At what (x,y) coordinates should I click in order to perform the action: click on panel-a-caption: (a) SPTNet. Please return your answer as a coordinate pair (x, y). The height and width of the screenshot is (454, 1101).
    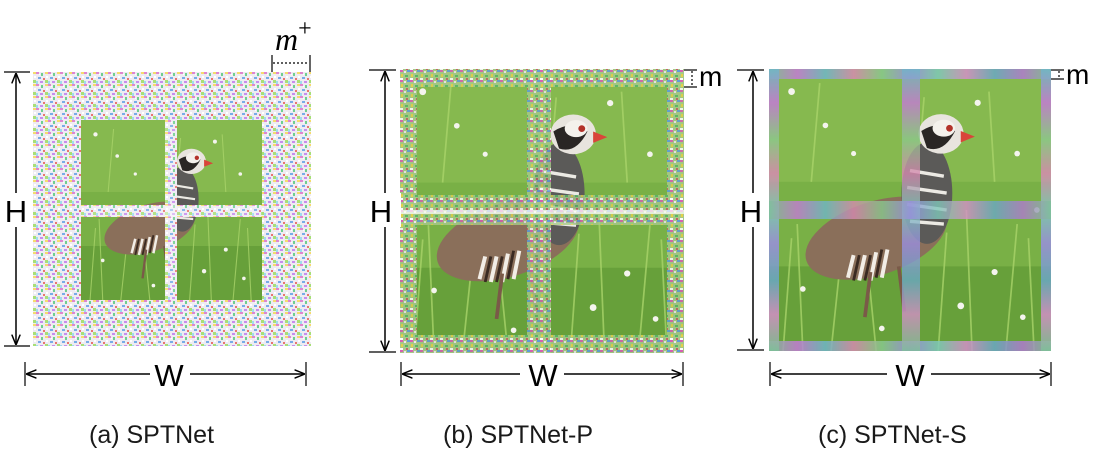
    Looking at the image, I should click on (152, 435).